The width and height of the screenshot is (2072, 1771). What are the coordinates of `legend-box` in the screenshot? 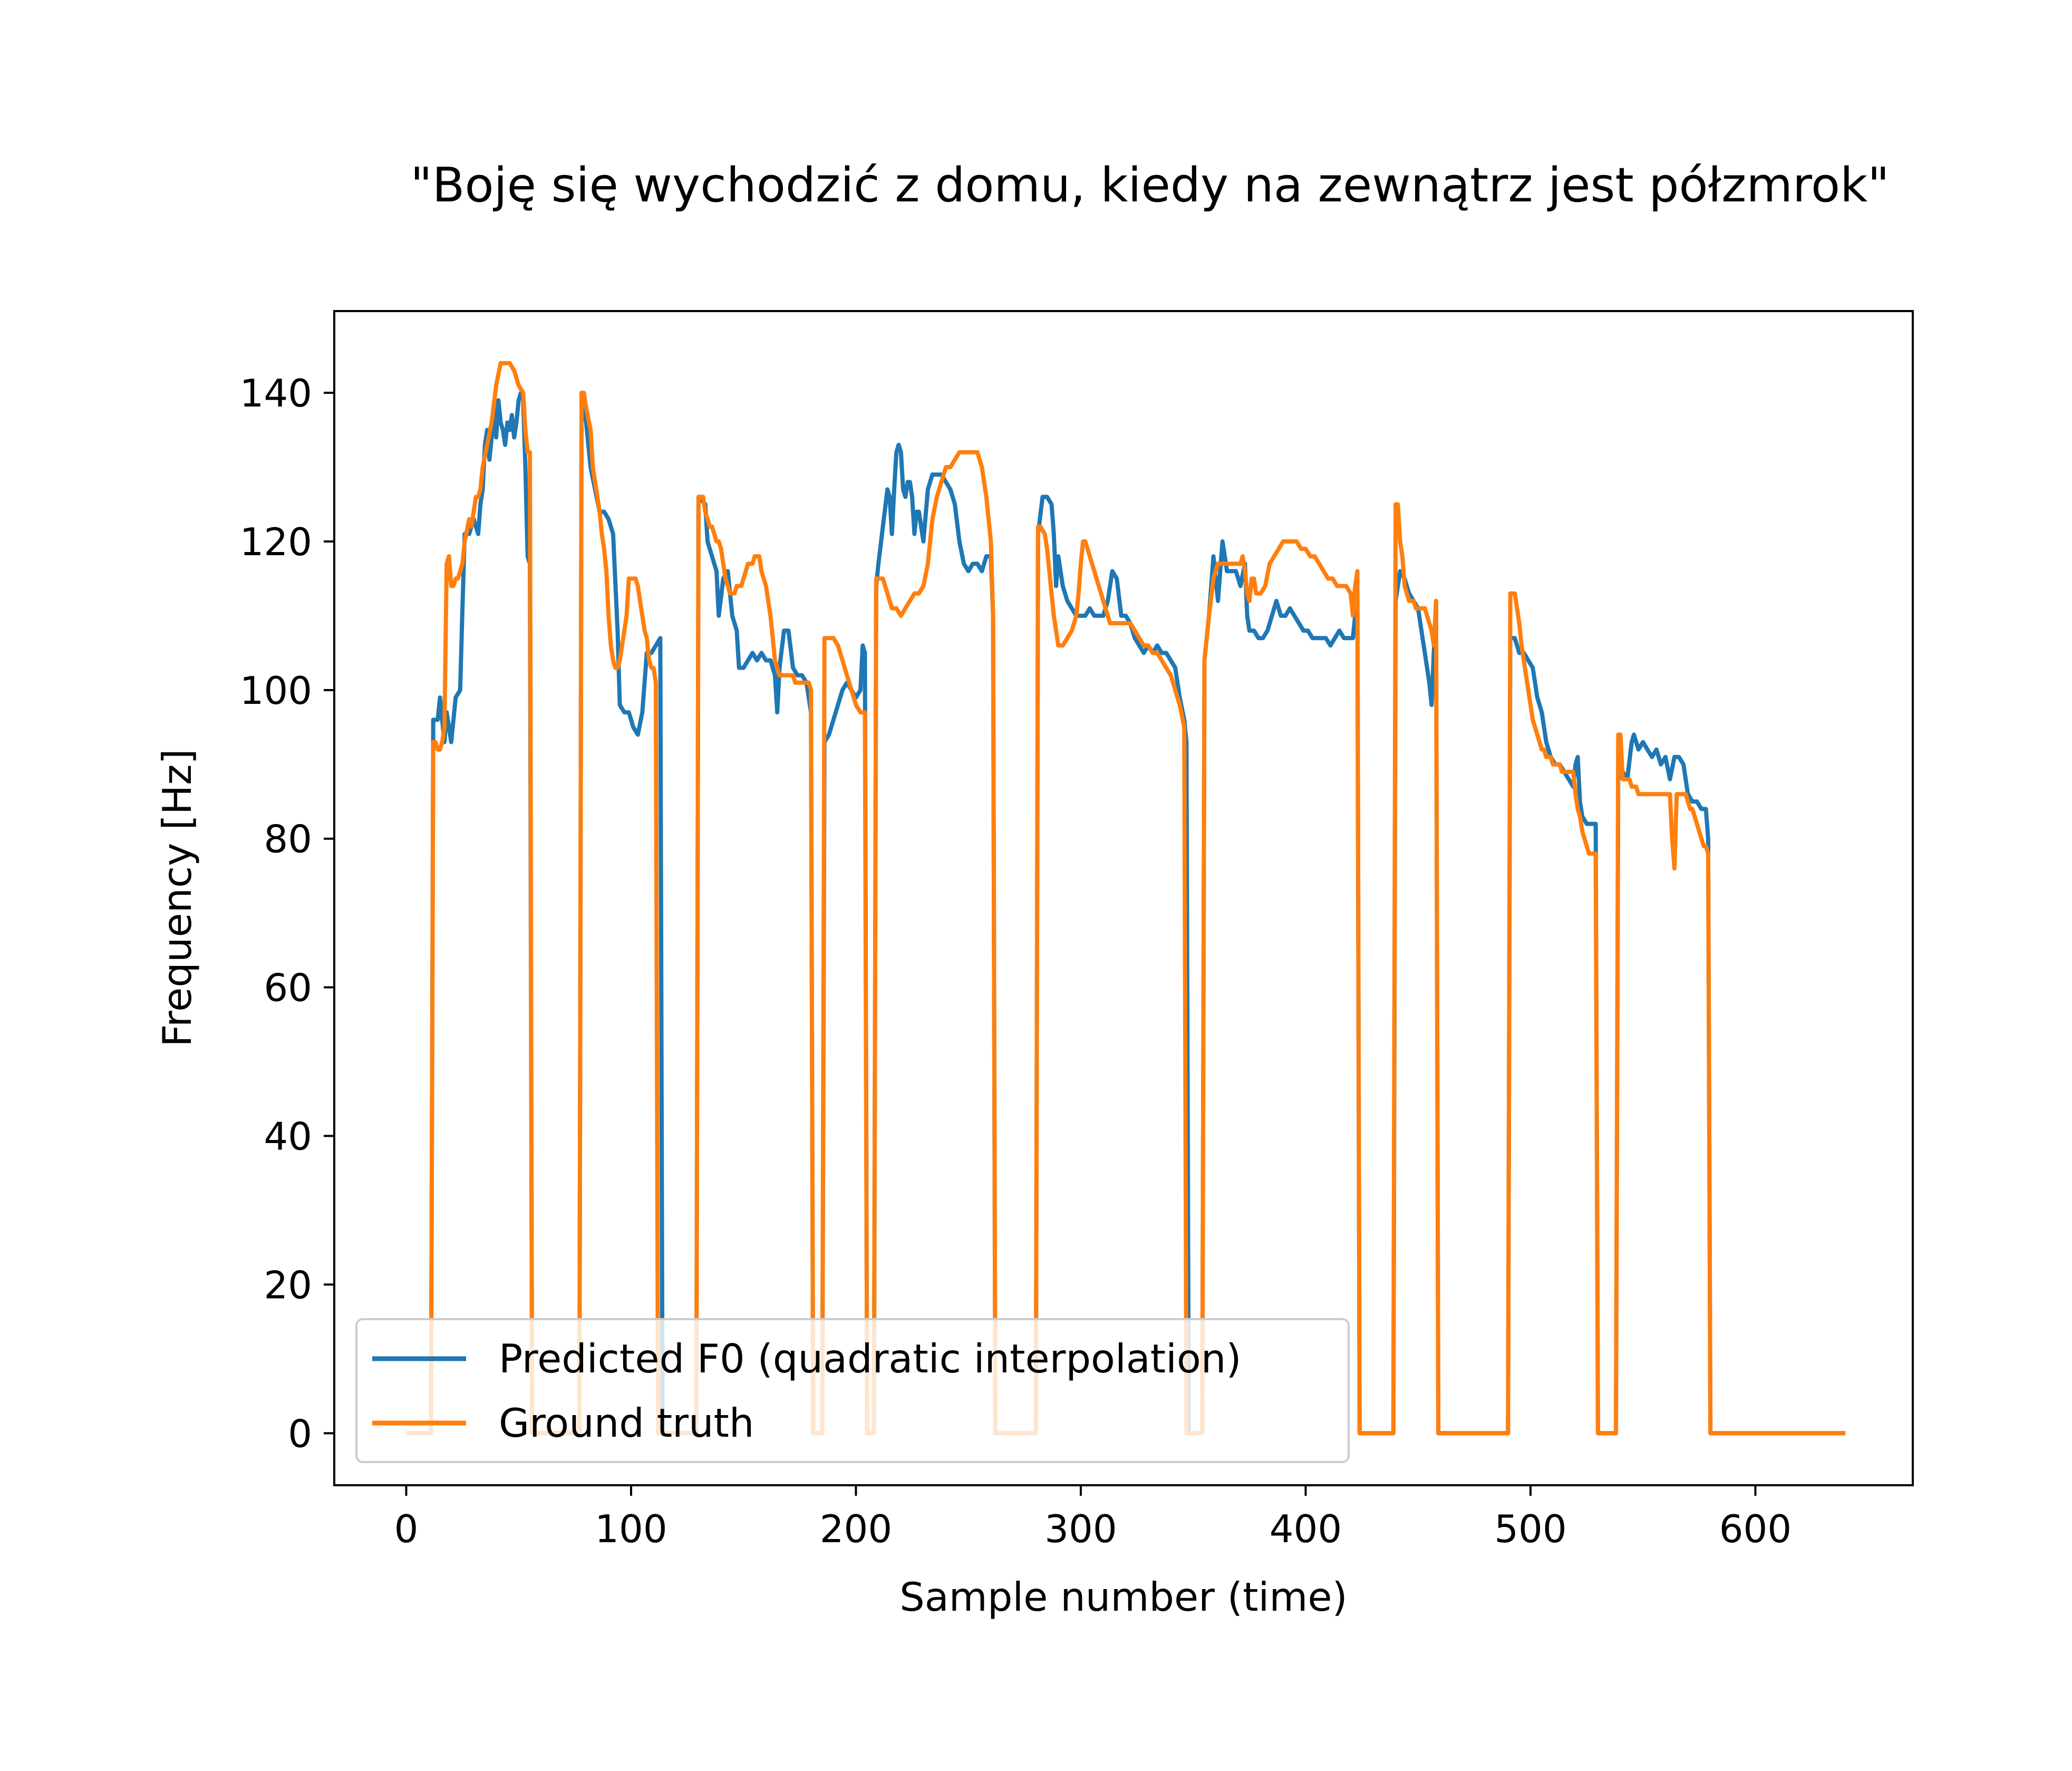 It's located at (853, 1390).